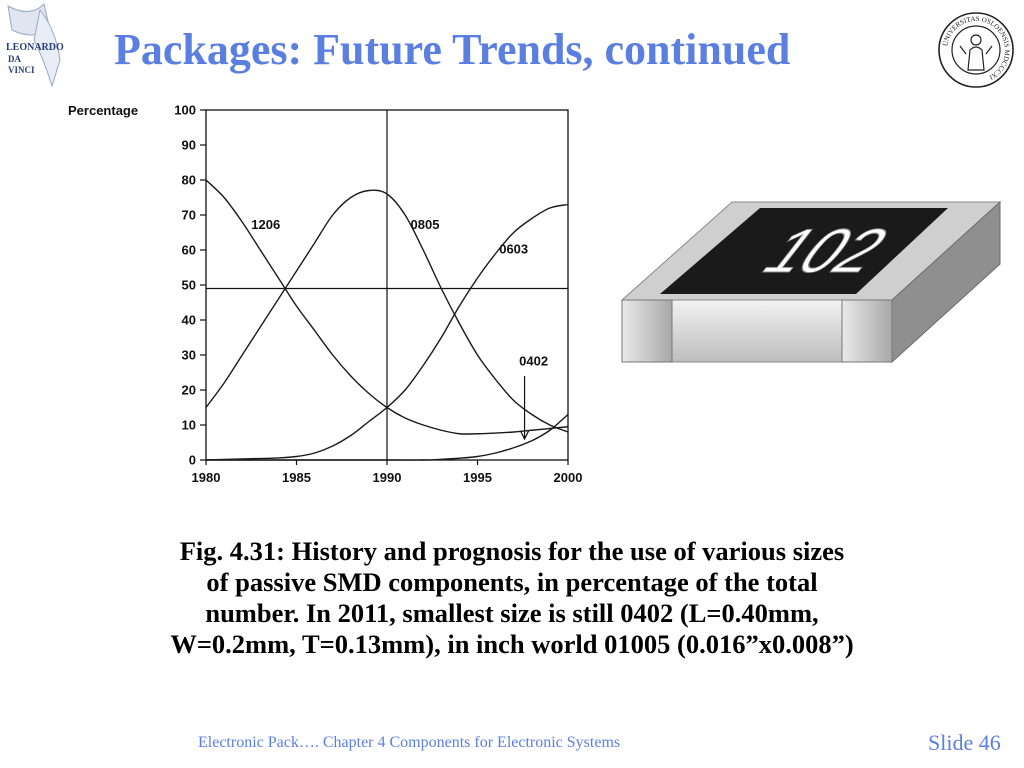 This screenshot has height=768, width=1024. What do you see at coordinates (452, 49) in the screenshot?
I see `slide-title: Packages: Future Trends, continued` at bounding box center [452, 49].